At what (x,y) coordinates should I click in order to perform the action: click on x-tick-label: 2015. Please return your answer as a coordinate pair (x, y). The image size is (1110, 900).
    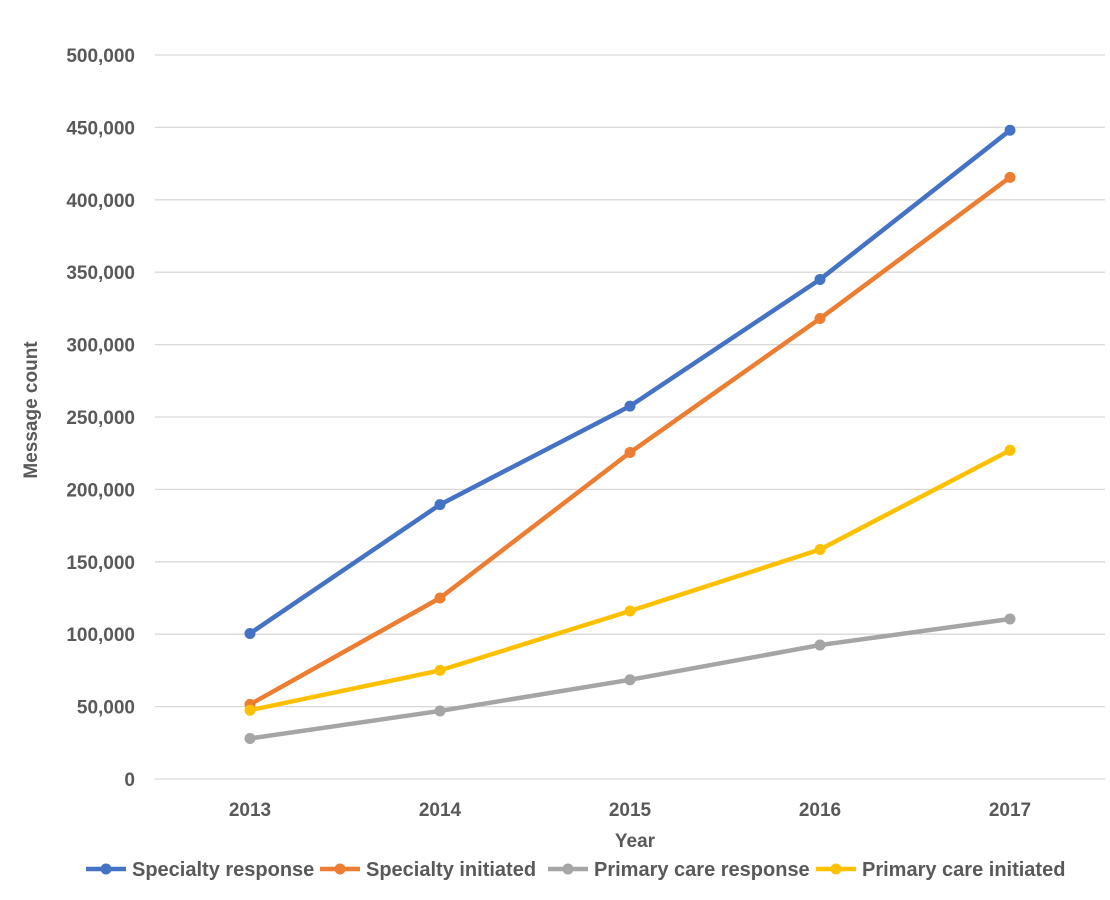
    Looking at the image, I should click on (630, 810).